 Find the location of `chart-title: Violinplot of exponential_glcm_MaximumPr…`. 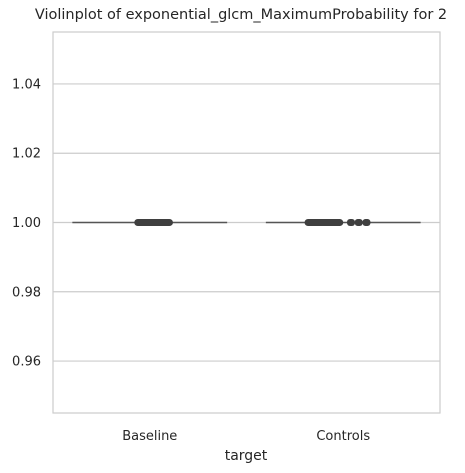

chart-title: Violinplot of exponential_glcm_MaximumPr… is located at coordinates (241, 15).